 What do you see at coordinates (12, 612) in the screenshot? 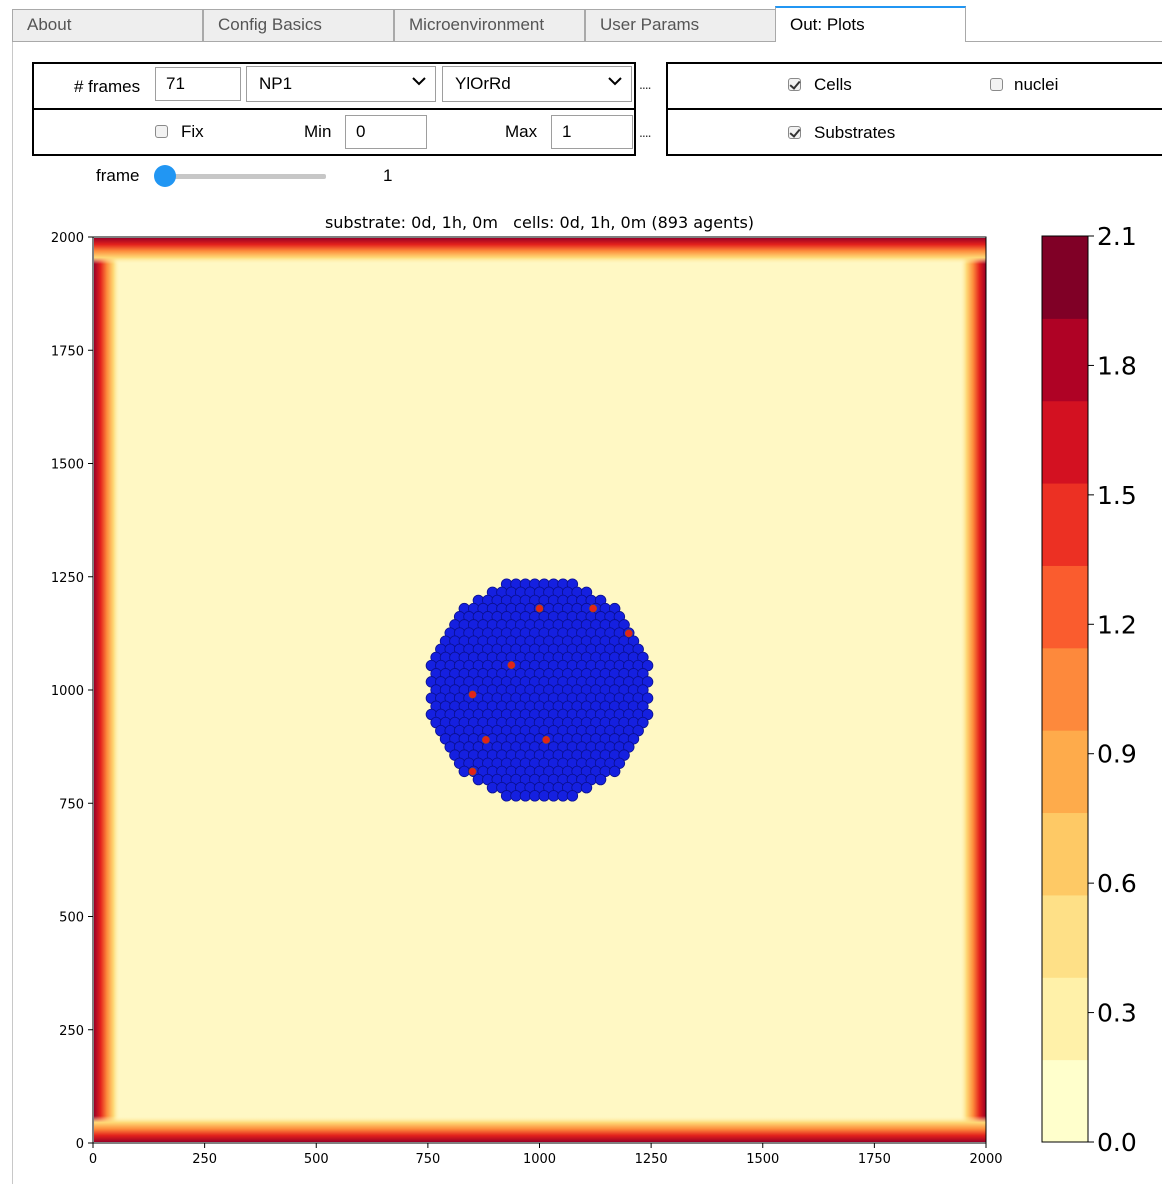
I see `left-rule` at bounding box center [12, 612].